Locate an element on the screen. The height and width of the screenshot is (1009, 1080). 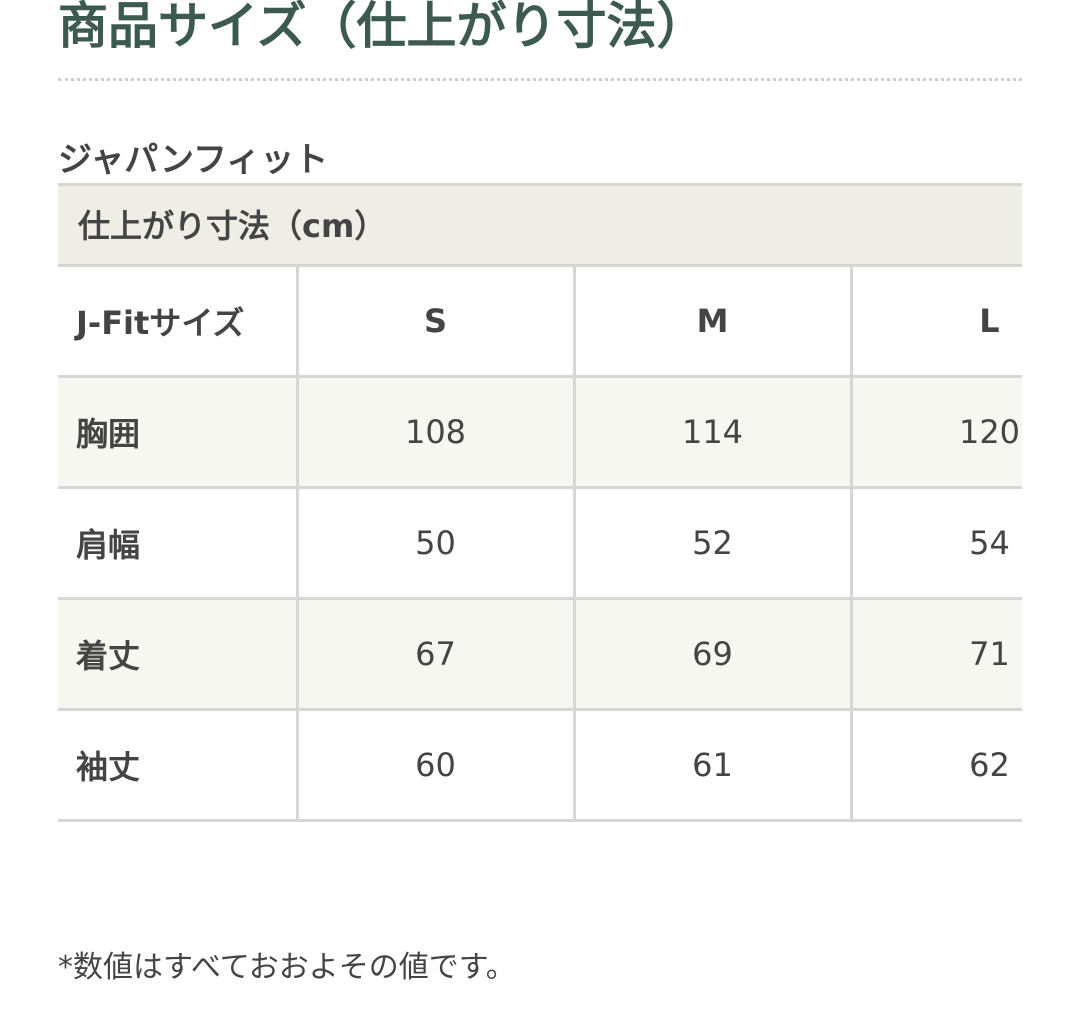
row-label: 肩幅 is located at coordinates (178, 543).